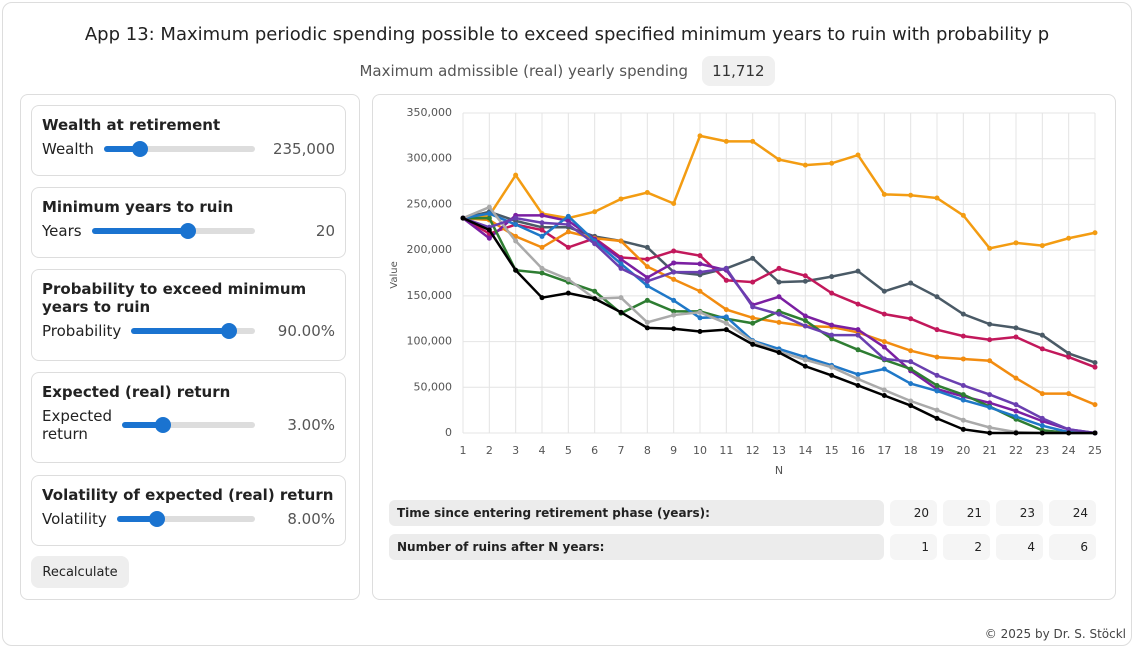 Image resolution: width=1134 pixels, height=648 pixels. What do you see at coordinates (673, 450) in the screenshot?
I see `x-tick-label: 9` at bounding box center [673, 450].